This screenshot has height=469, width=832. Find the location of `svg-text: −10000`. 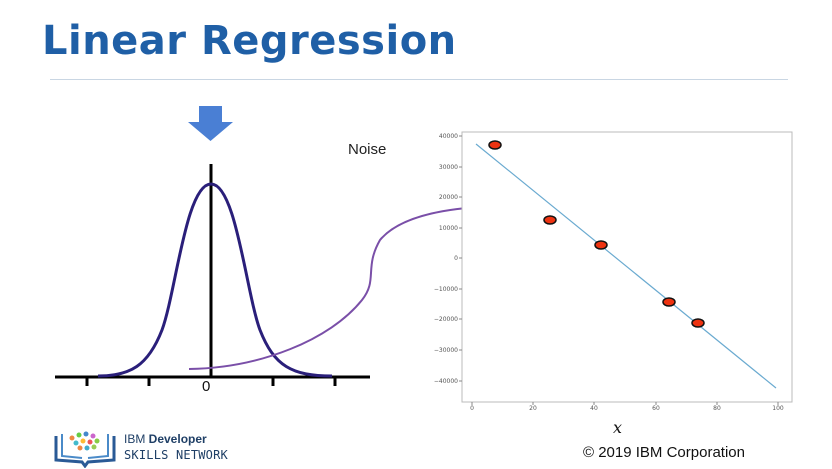

svg-text: −10000 is located at coordinates (446, 289).